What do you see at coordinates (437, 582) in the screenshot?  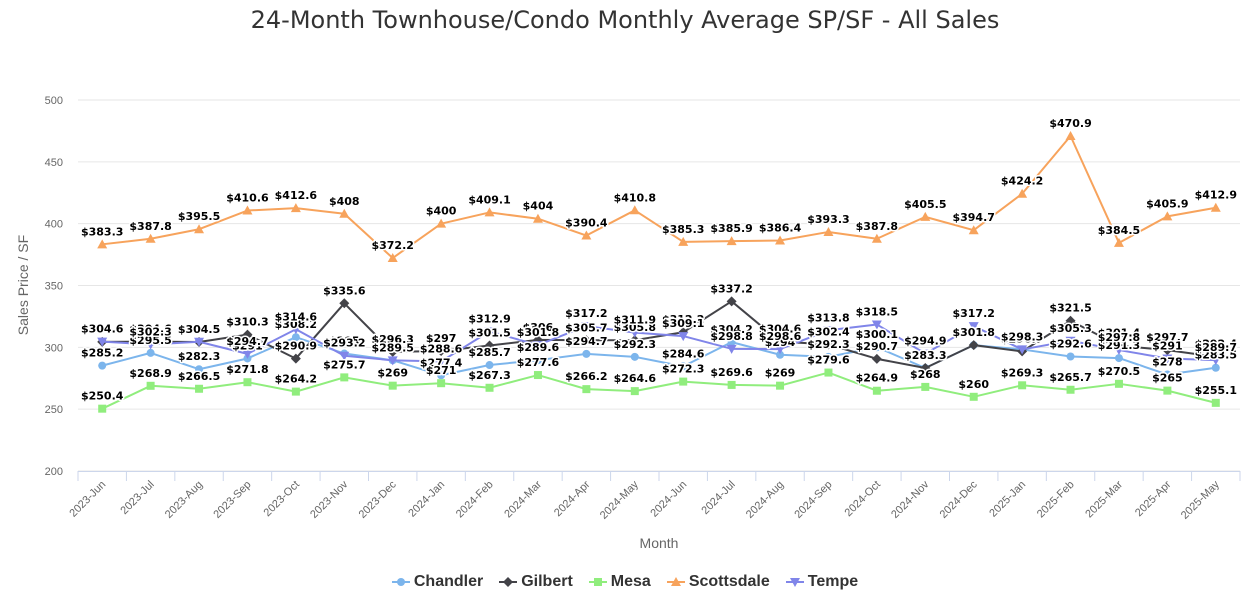 I see `legend-item-chandler: Chandler` at bounding box center [437, 582].